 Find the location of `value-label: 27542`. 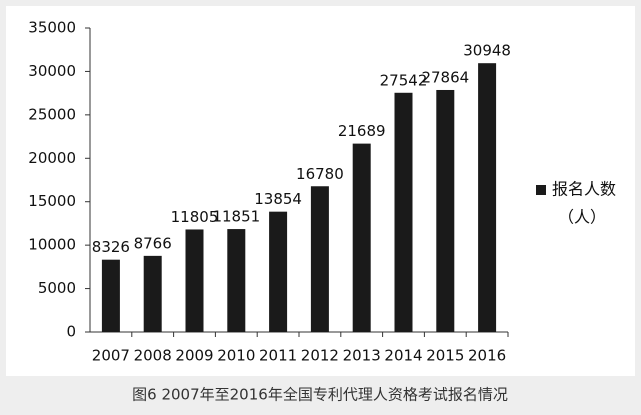

value-label: 27542 is located at coordinates (404, 80).